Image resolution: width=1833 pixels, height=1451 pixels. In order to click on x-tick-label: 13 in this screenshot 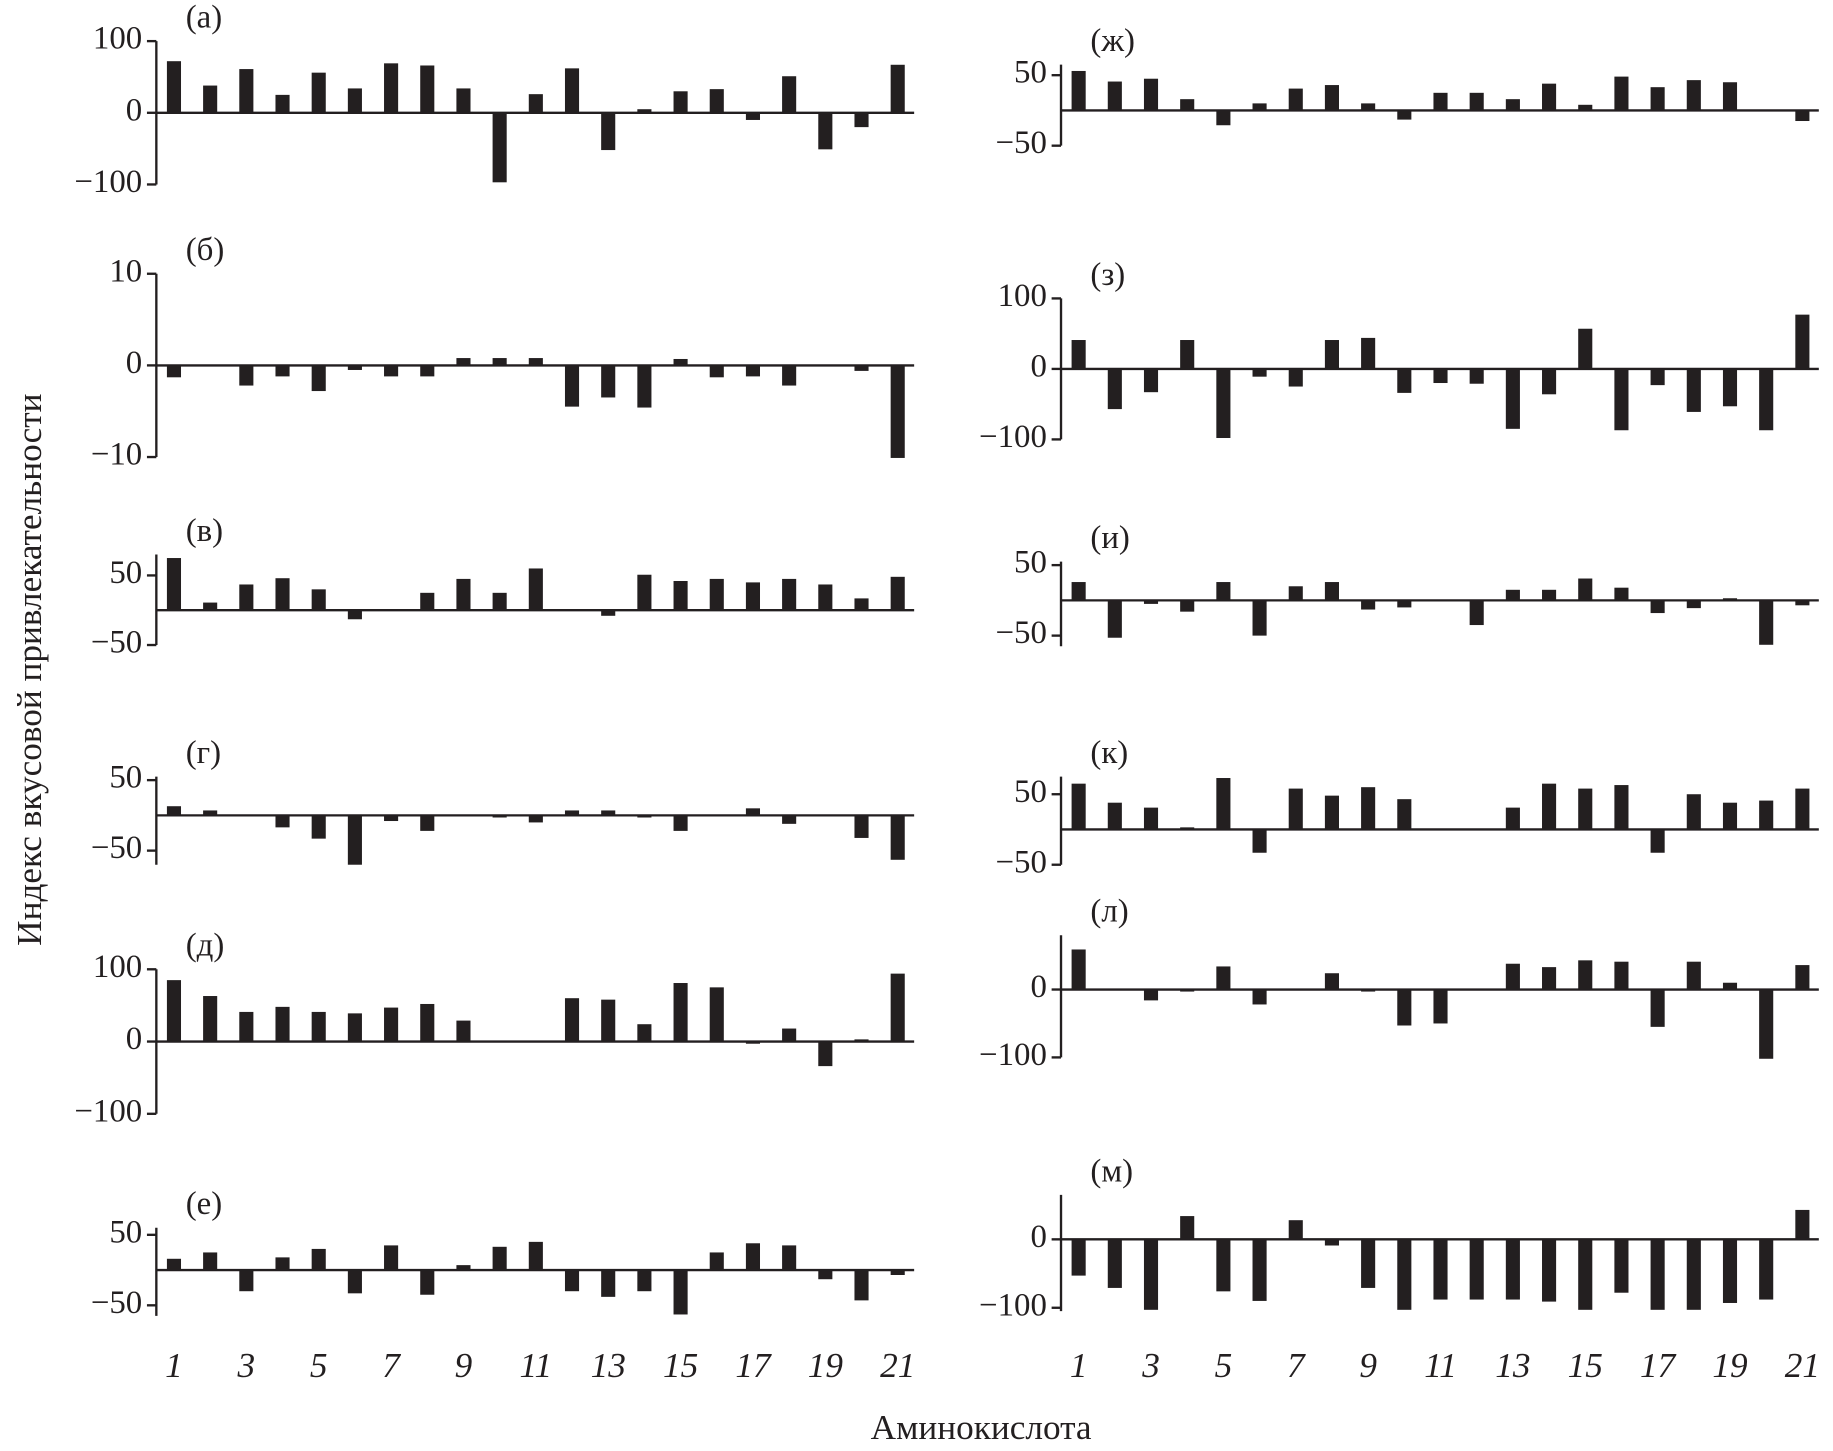, I will do `click(1512, 1365)`.